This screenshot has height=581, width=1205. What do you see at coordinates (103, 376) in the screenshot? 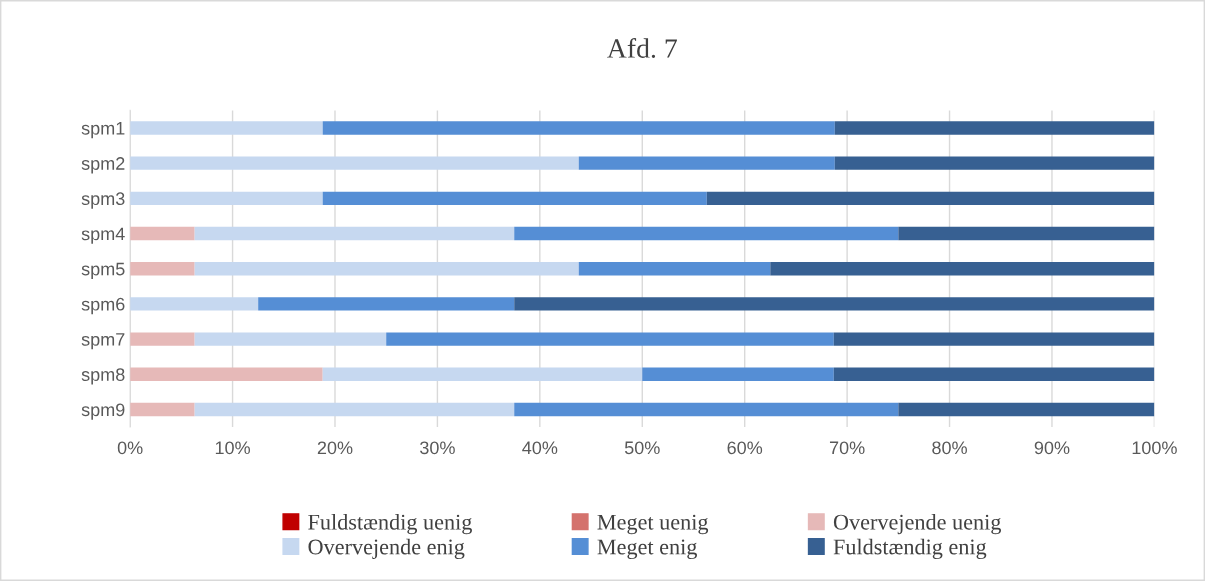
I see `y-tick-label: spm8` at bounding box center [103, 376].